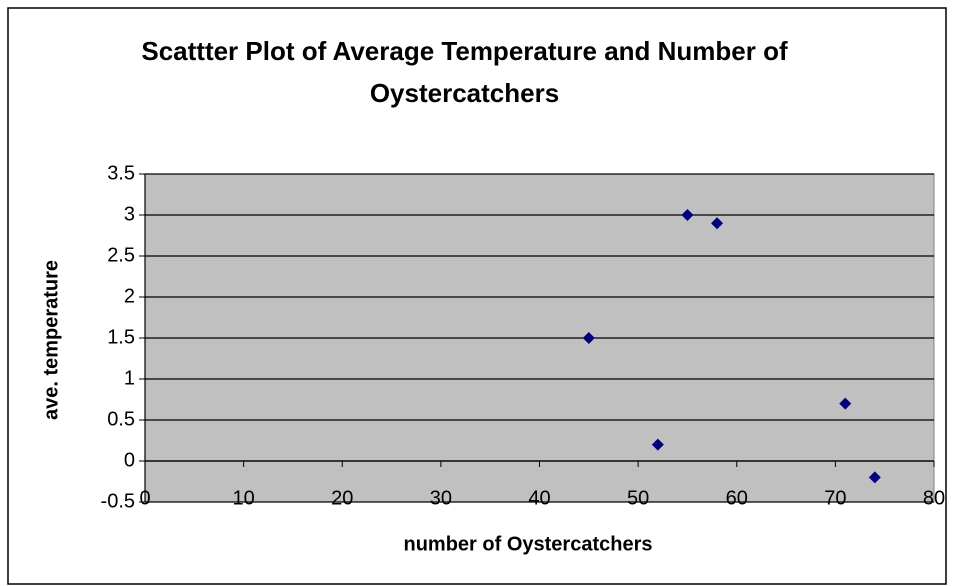  What do you see at coordinates (129, 296) in the screenshot?
I see `y-tick-label: 2` at bounding box center [129, 296].